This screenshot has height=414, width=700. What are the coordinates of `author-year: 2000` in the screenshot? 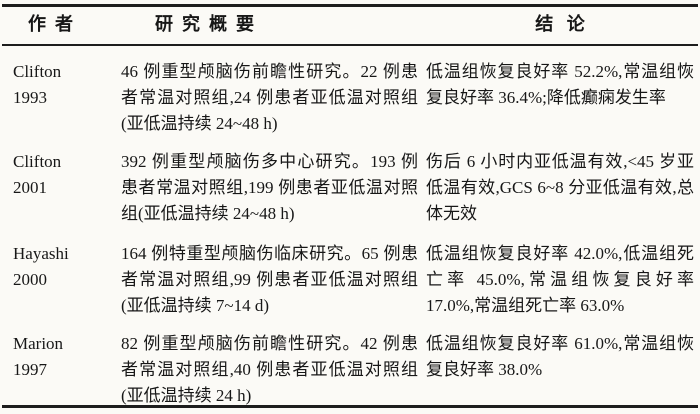 It's located at (30, 279).